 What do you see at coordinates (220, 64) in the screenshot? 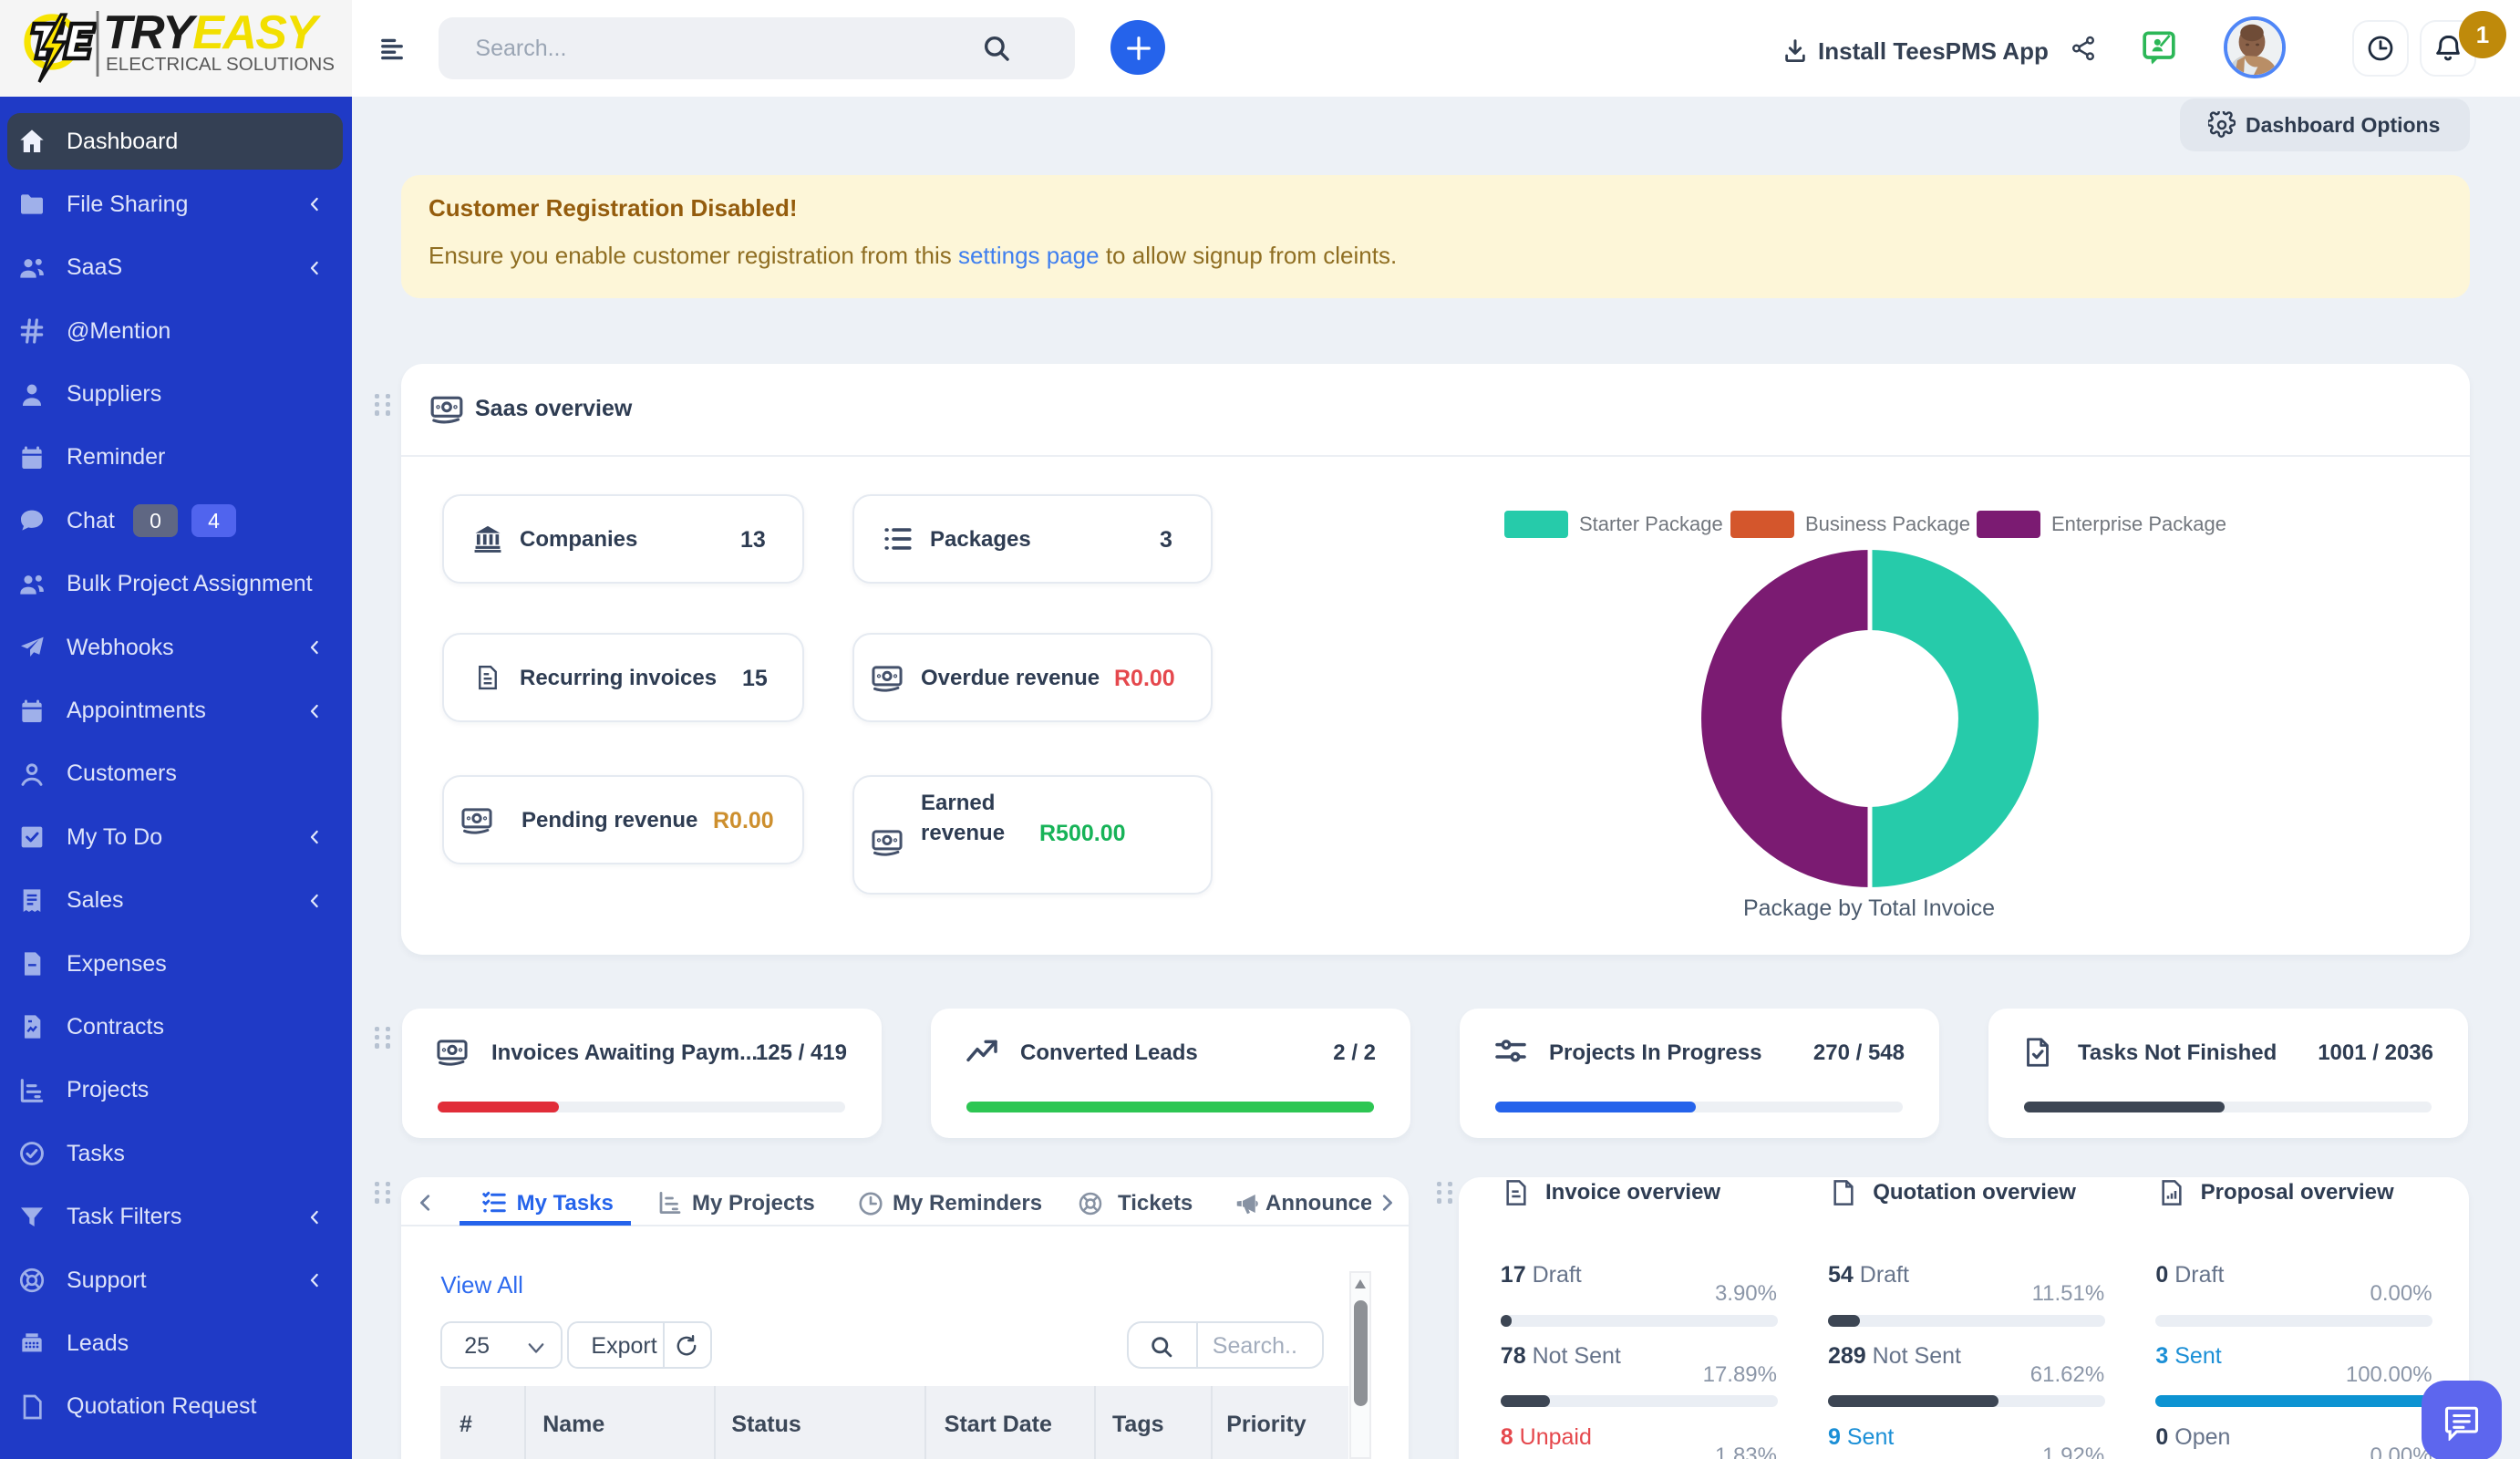
I see `svg-text: ELECTRICAL SOLUTIONS` at bounding box center [220, 64].